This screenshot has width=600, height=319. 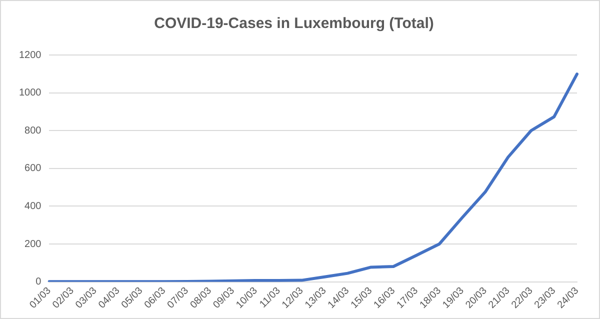 I want to click on y-tick-label: 1200, so click(x=30, y=55).